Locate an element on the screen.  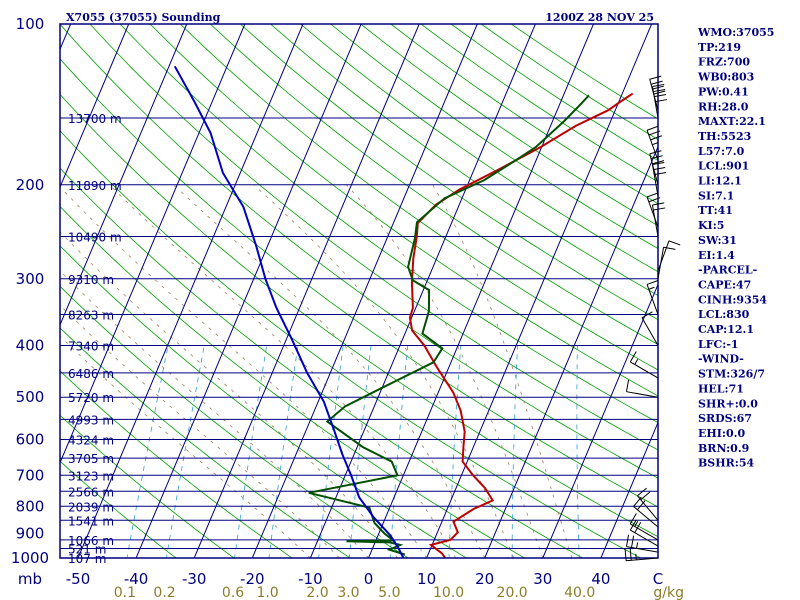
mixing-ratio-label: 2.0 is located at coordinates (317, 592).